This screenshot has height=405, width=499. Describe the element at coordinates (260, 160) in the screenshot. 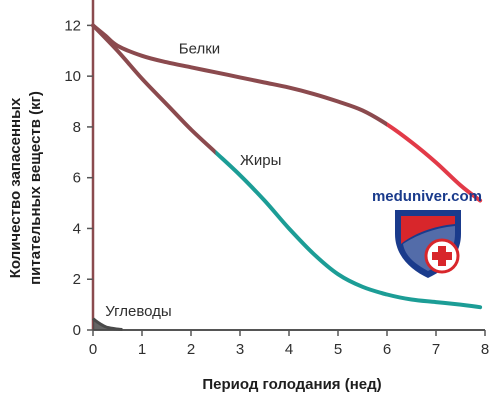

I see `series-2-label: Жиры` at that location.